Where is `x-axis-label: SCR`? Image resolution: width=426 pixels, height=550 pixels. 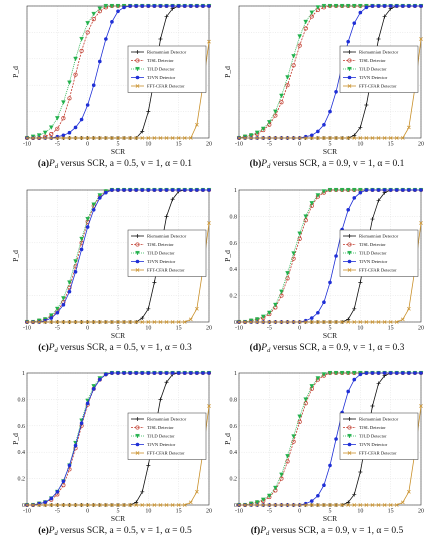 x-axis-label: SCR is located at coordinates (118, 151).